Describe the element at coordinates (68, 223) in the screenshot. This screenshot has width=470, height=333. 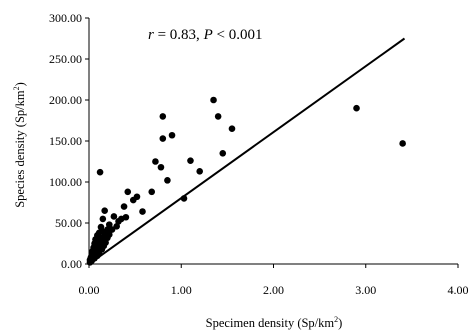
I see `y-tick-label: 50.00` at that location.